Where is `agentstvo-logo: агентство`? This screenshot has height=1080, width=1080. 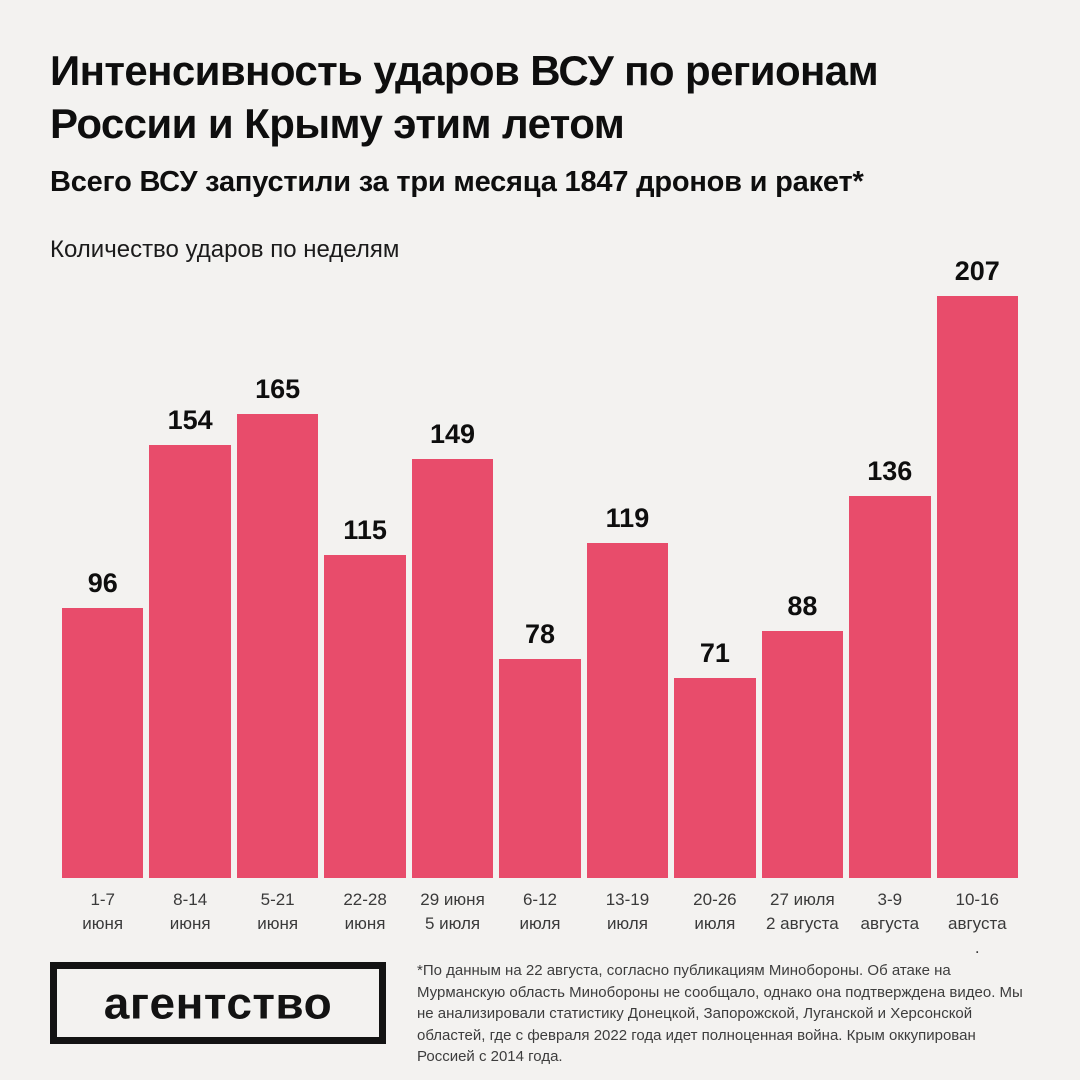 agentstvo-logo: агентство is located at coordinates (218, 1003).